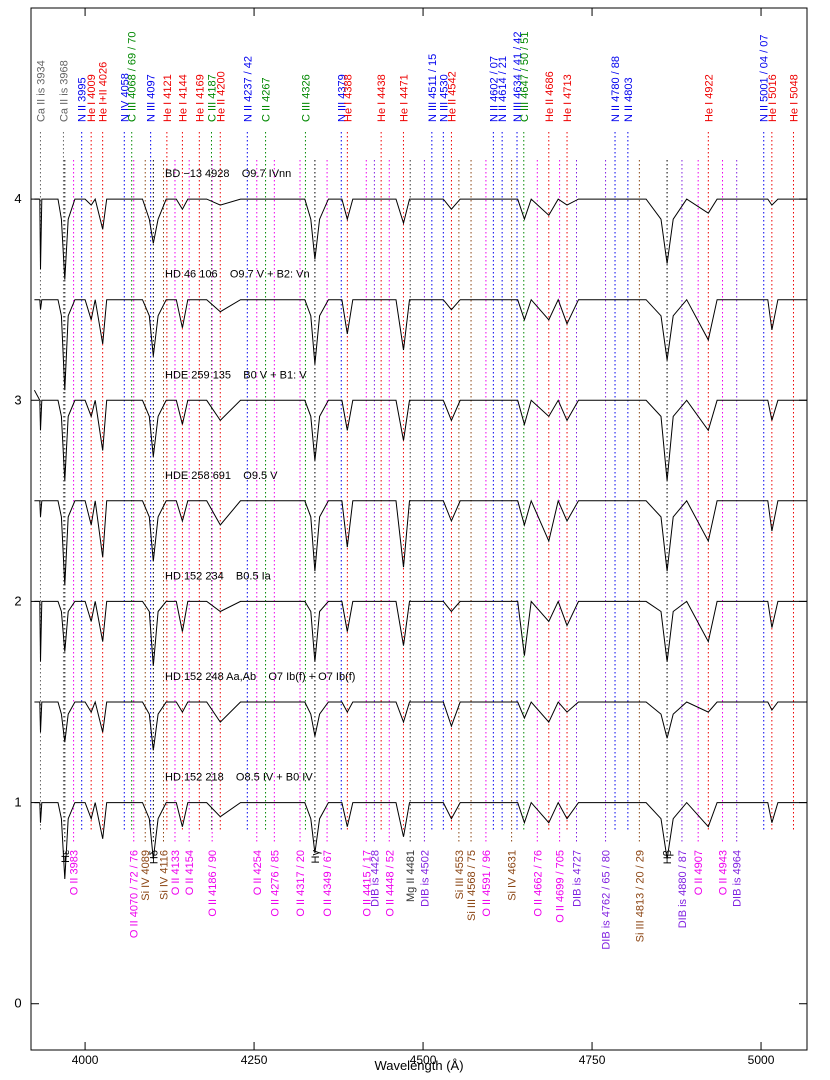 This screenshot has height=1080, width=830. Describe the element at coordinates (668, 857) in the screenshot. I see `bottom-line-label: Hβ` at that location.